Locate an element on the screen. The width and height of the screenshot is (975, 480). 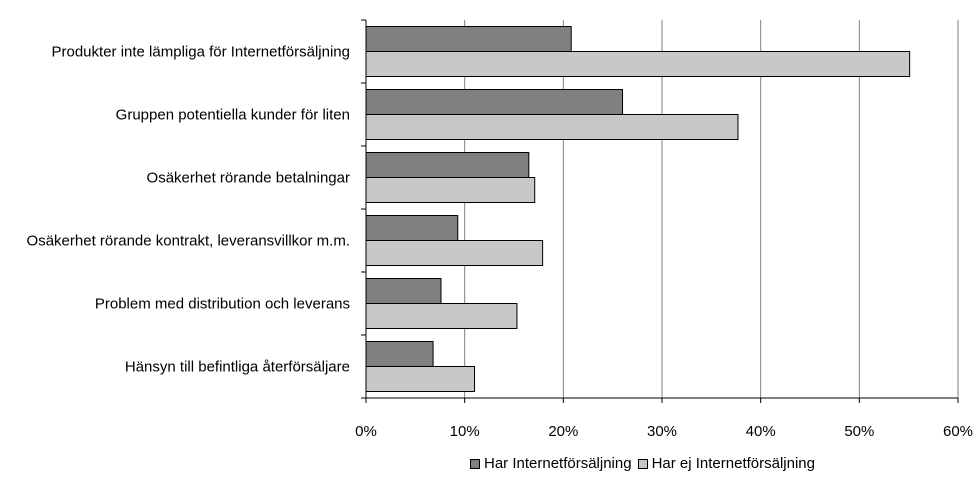
legend-item-har: Har Internetförsäljning is located at coordinates (551, 463).